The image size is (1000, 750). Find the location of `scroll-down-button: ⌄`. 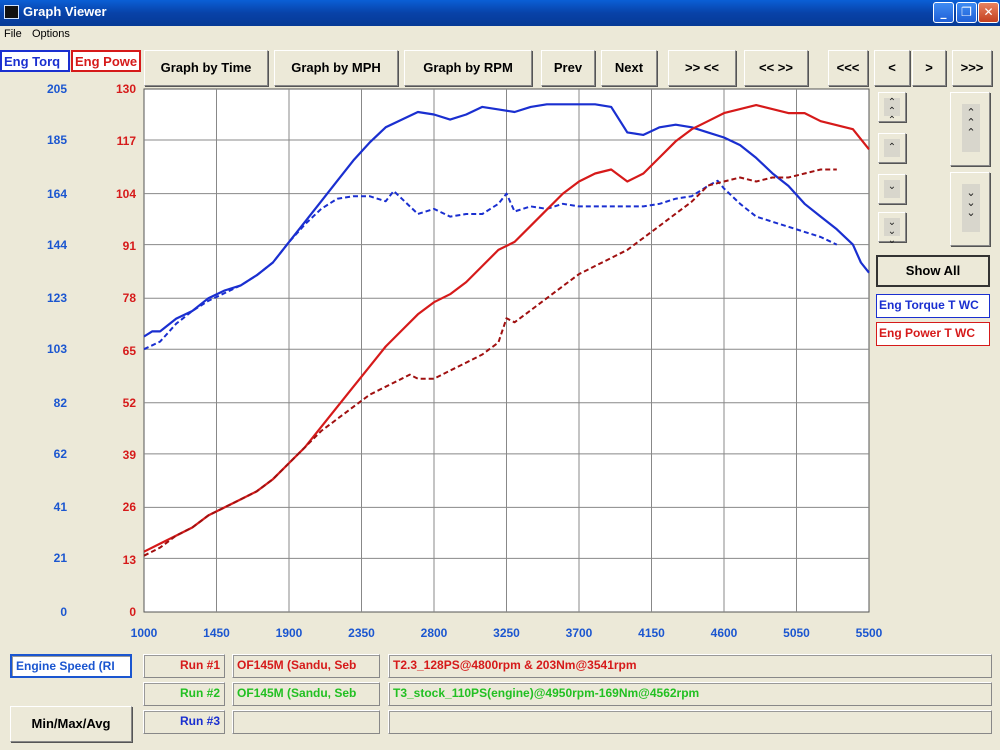

scroll-down-button: ⌄ is located at coordinates (892, 189).